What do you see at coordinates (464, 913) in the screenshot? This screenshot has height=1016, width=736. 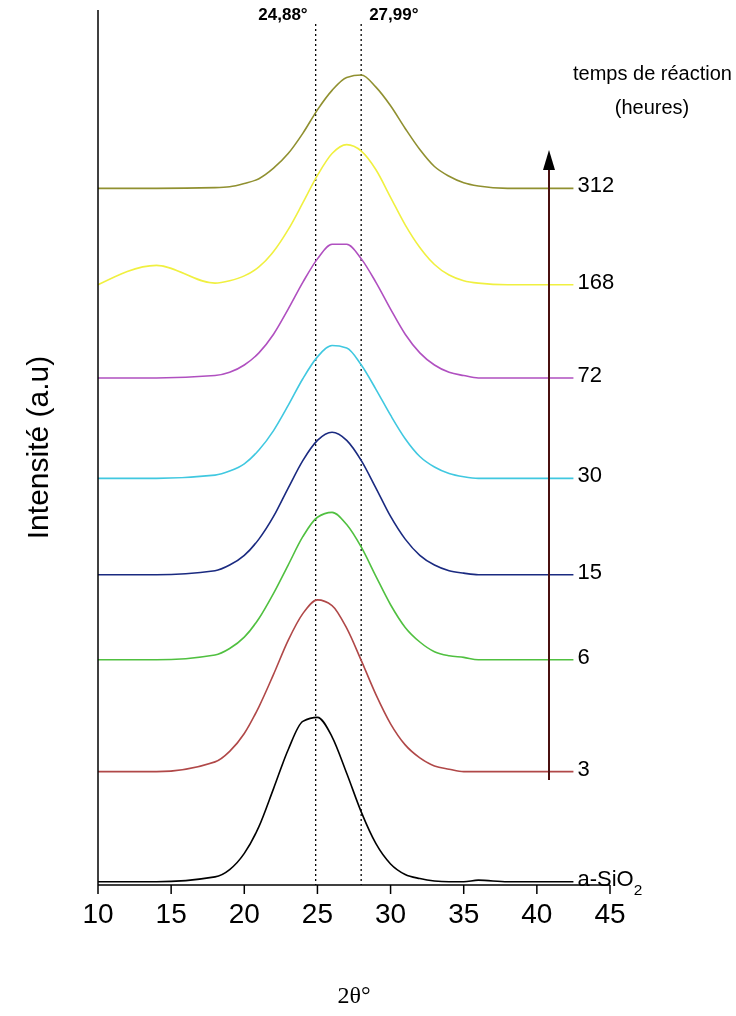 I see `x-tick-label: 35` at bounding box center [464, 913].